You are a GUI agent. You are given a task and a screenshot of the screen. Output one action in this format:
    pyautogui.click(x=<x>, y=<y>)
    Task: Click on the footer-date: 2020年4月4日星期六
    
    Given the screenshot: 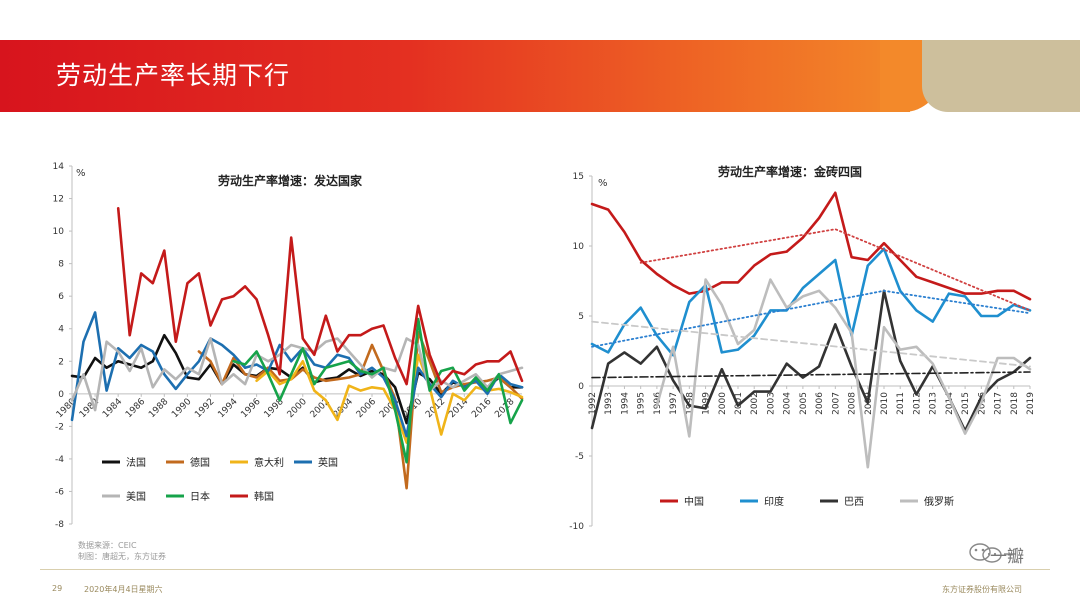 What is the action you would take?
    pyautogui.click(x=123, y=589)
    